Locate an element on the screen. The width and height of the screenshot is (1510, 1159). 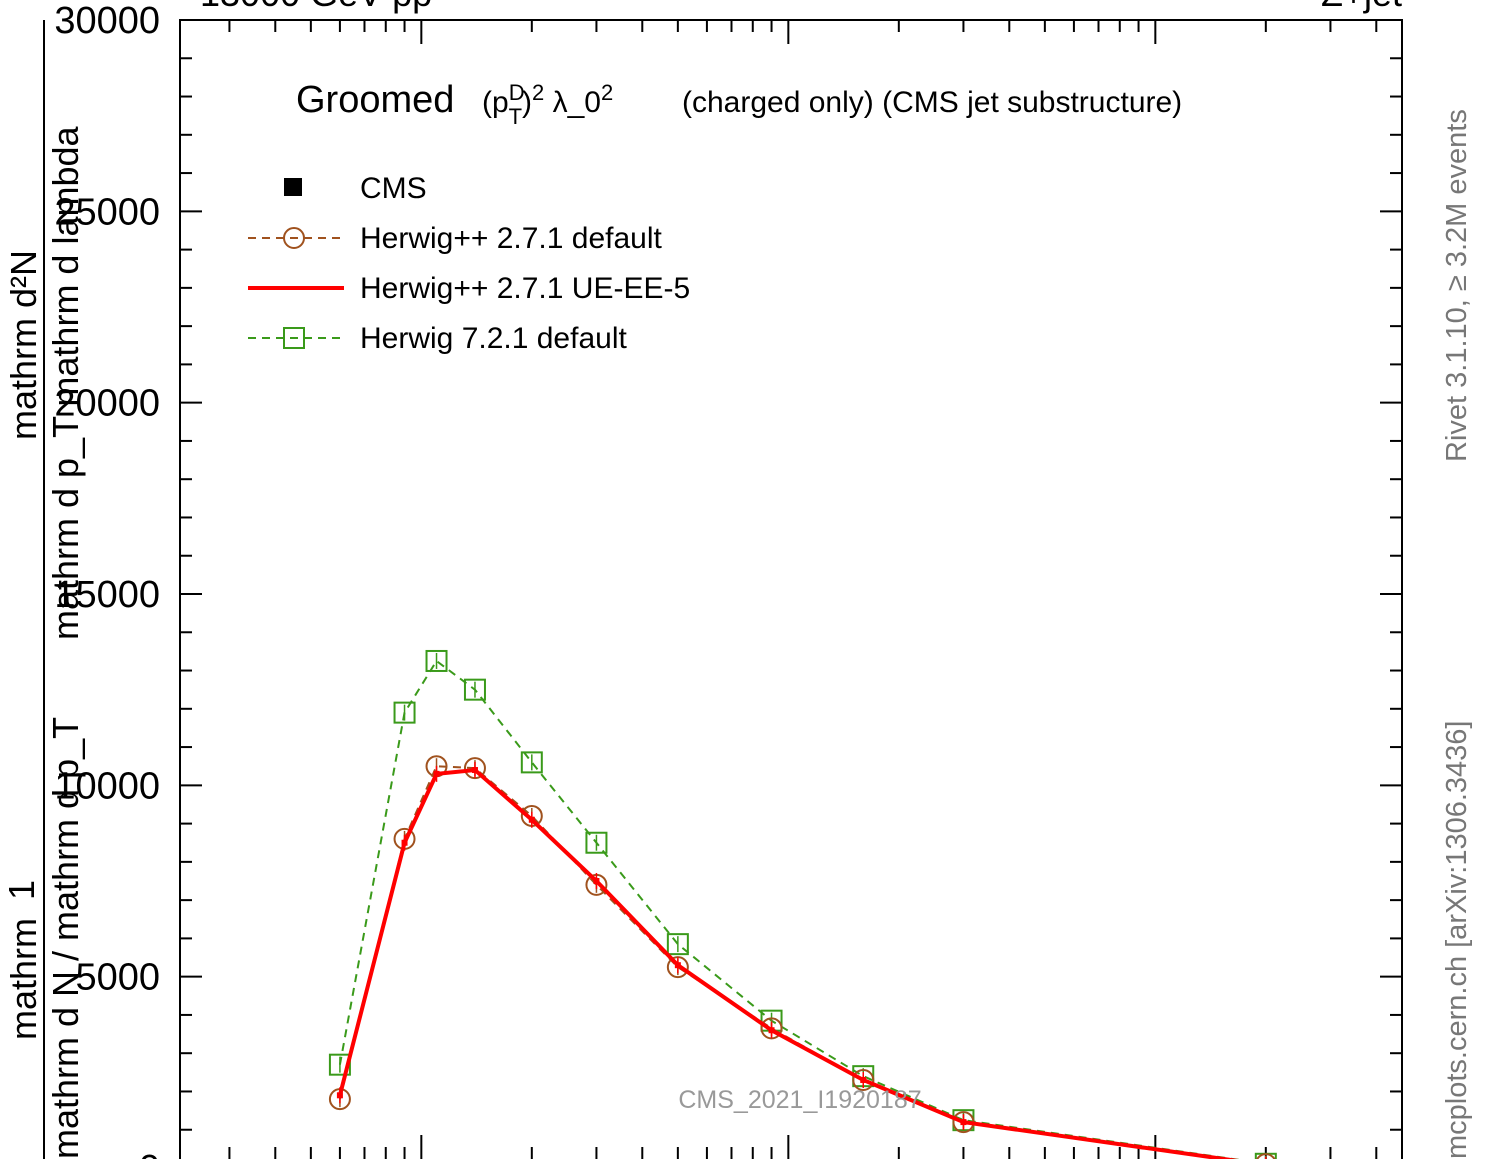
y-tick-label: 10000 is located at coordinates (107, 786).